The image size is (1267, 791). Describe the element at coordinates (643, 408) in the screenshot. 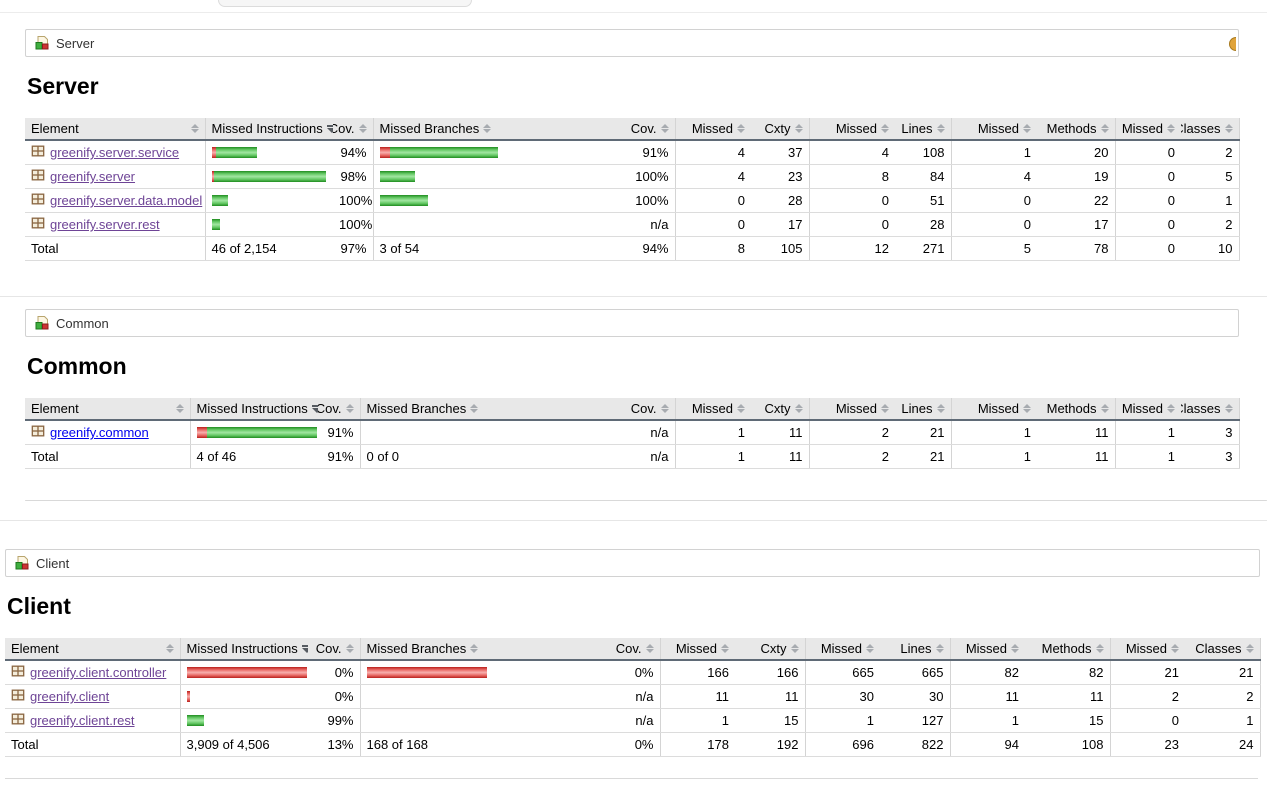

I see `column-header-label: Cov.` at that location.